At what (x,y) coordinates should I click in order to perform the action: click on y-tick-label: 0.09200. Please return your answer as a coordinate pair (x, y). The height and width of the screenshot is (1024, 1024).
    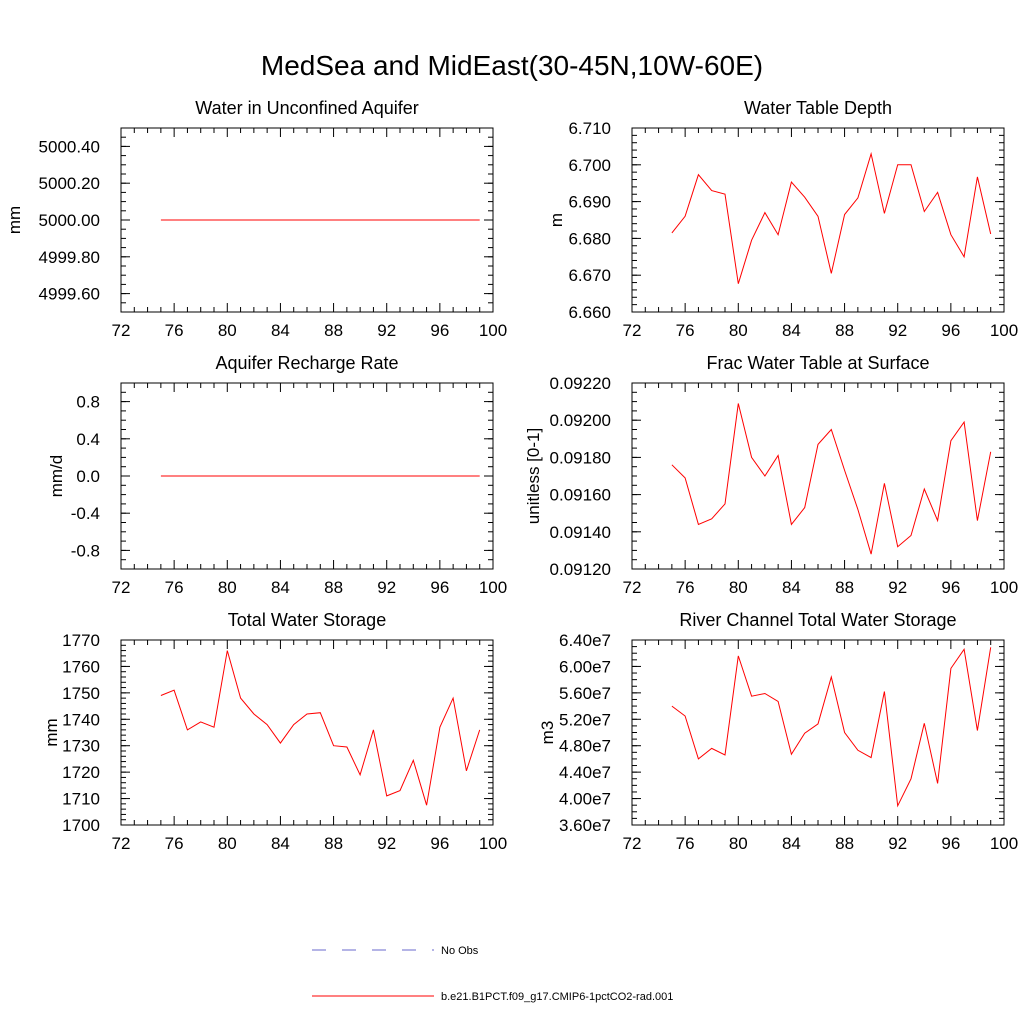
    Looking at the image, I should click on (580, 420).